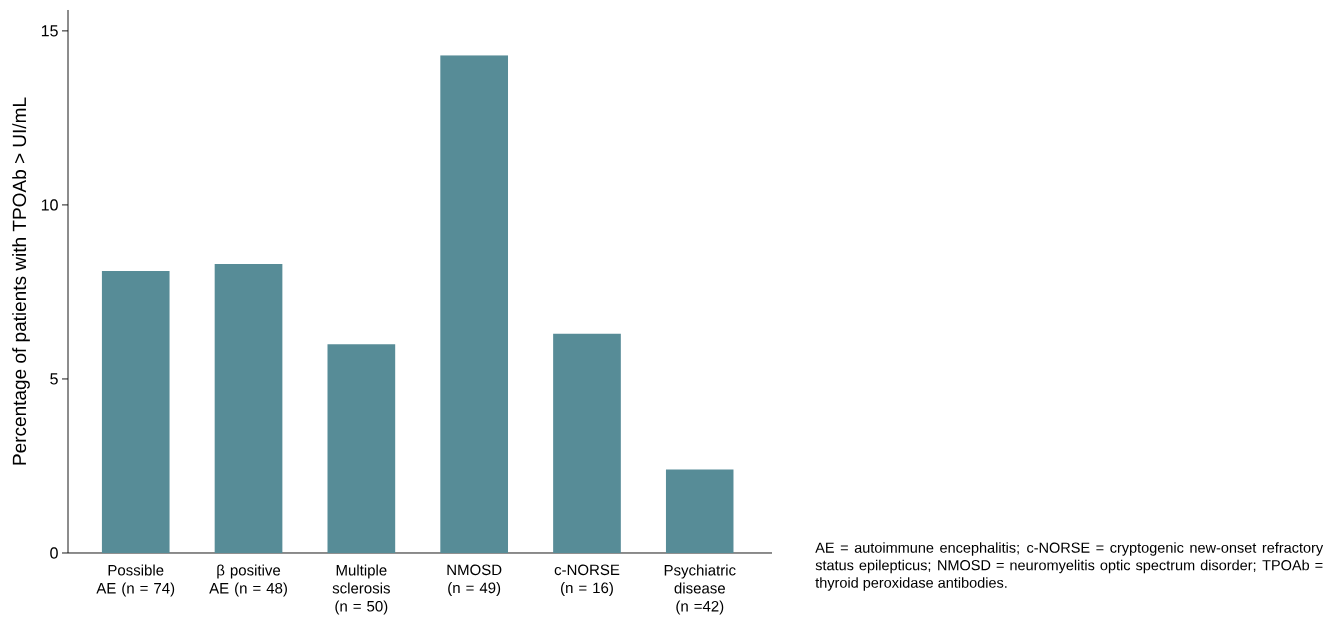 The width and height of the screenshot is (1337, 628). Describe the element at coordinates (700, 589) in the screenshot. I see `x-tick-label: Psychiatric disease (n =42)` at that location.